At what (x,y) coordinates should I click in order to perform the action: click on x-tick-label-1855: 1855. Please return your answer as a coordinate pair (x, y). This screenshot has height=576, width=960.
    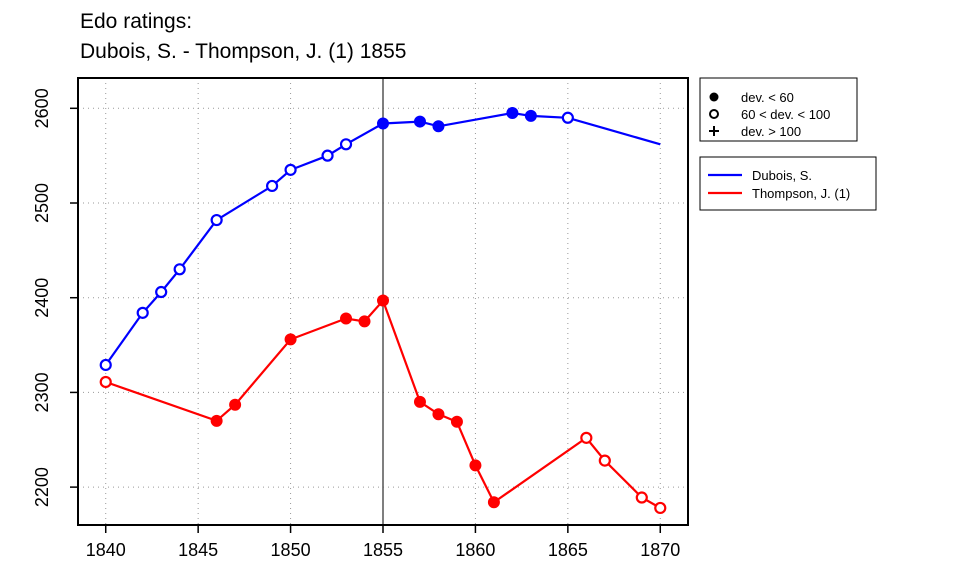
    Looking at the image, I should click on (383, 550).